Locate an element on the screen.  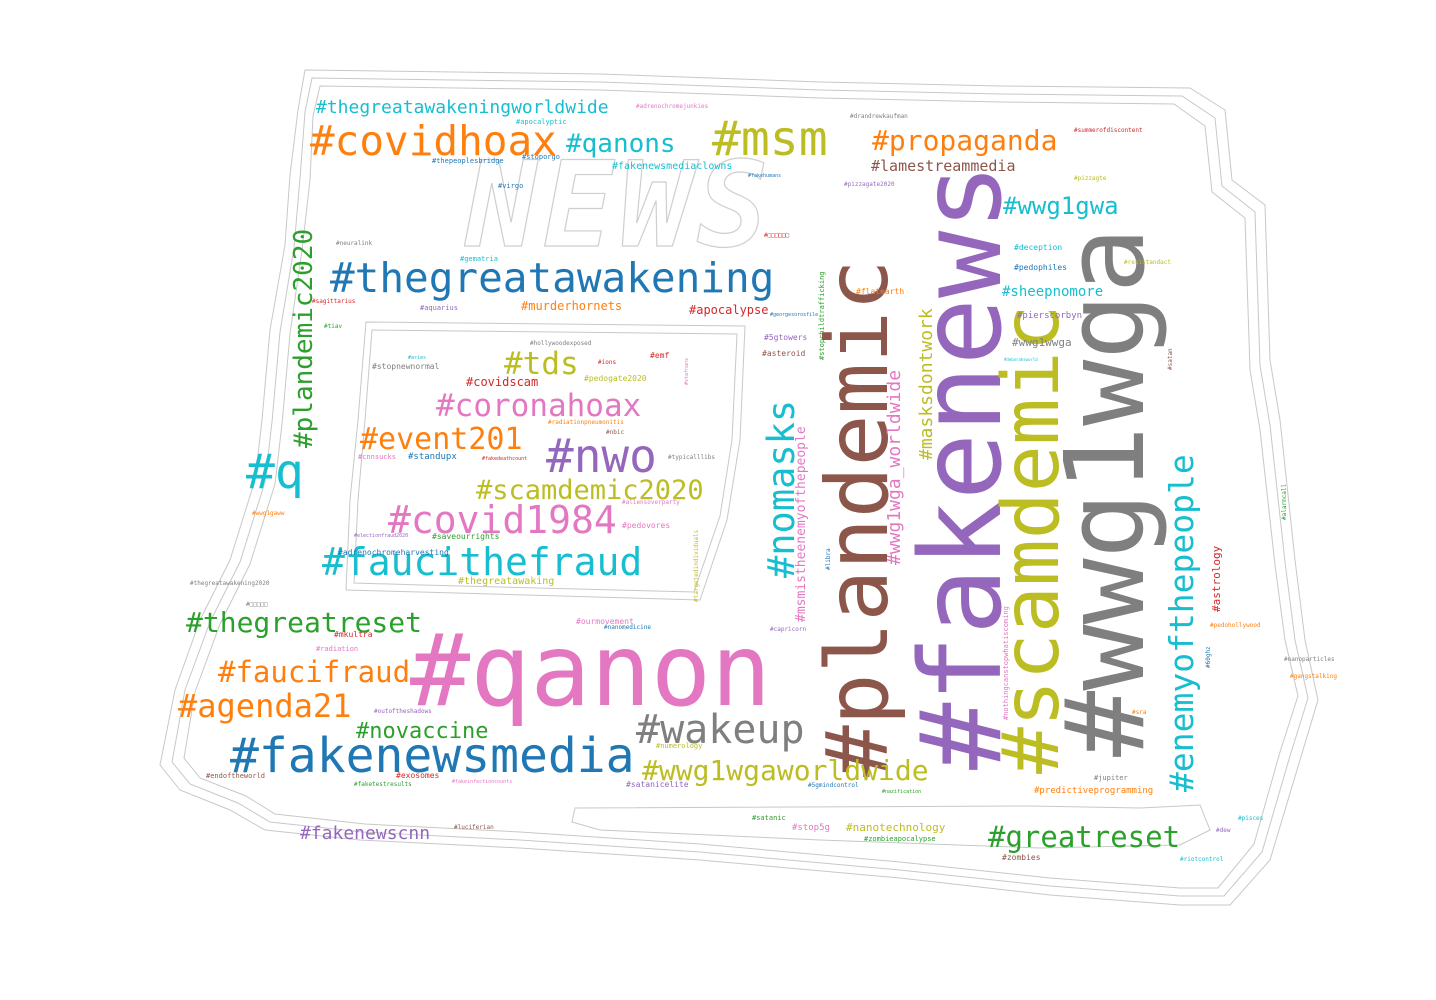
hashtag-word: #wwg1gwa is located at coordinates (1061, 206).